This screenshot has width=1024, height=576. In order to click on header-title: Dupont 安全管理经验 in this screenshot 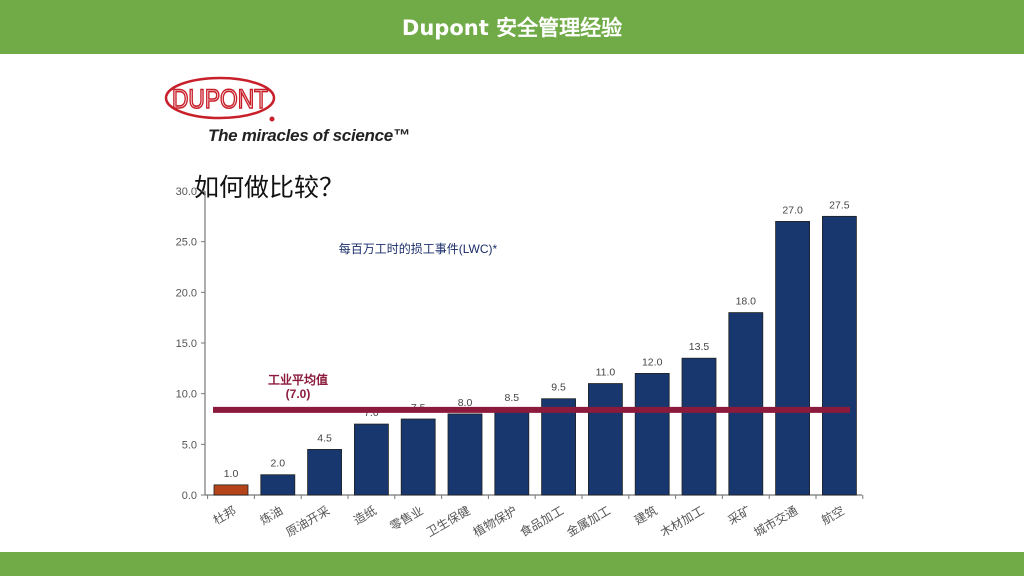, I will do `click(512, 28)`.